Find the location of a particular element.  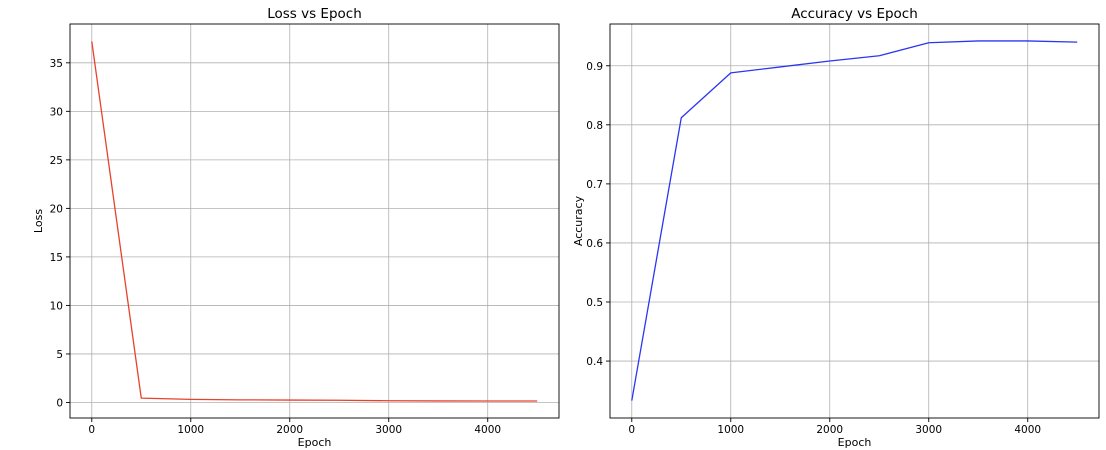

accuracy-chart-title: Accuracy vs Epoch is located at coordinates (854, 14).